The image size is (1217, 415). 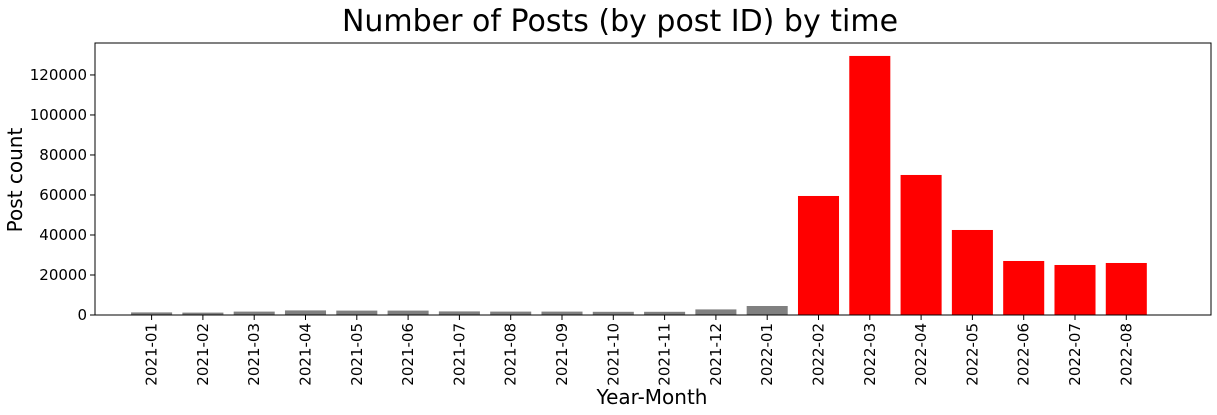 I want to click on x-tick-label: 2021-03, so click(x=254, y=354).